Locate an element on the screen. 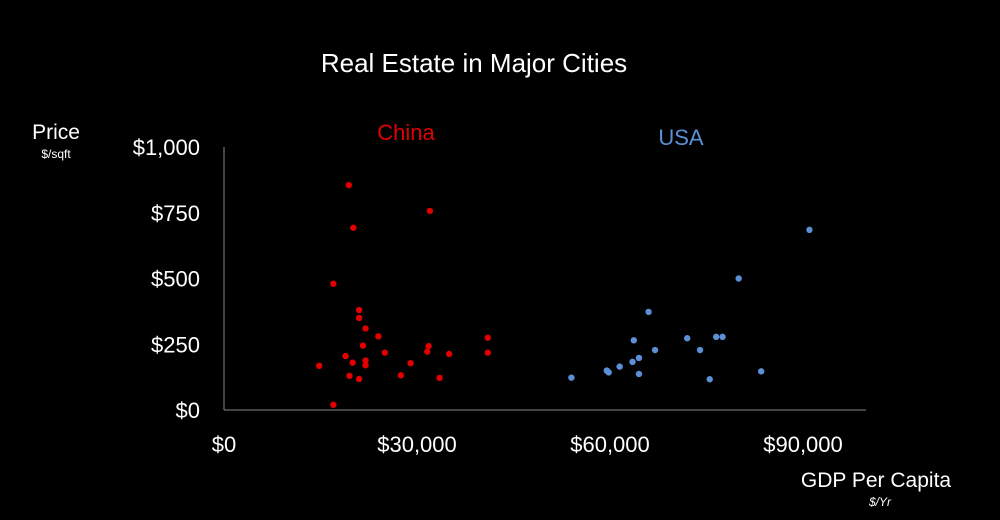 The height and width of the screenshot is (520, 1000). y-tick-labels: $0 $250 $500 $750 $1,000 is located at coordinates (166, 279).